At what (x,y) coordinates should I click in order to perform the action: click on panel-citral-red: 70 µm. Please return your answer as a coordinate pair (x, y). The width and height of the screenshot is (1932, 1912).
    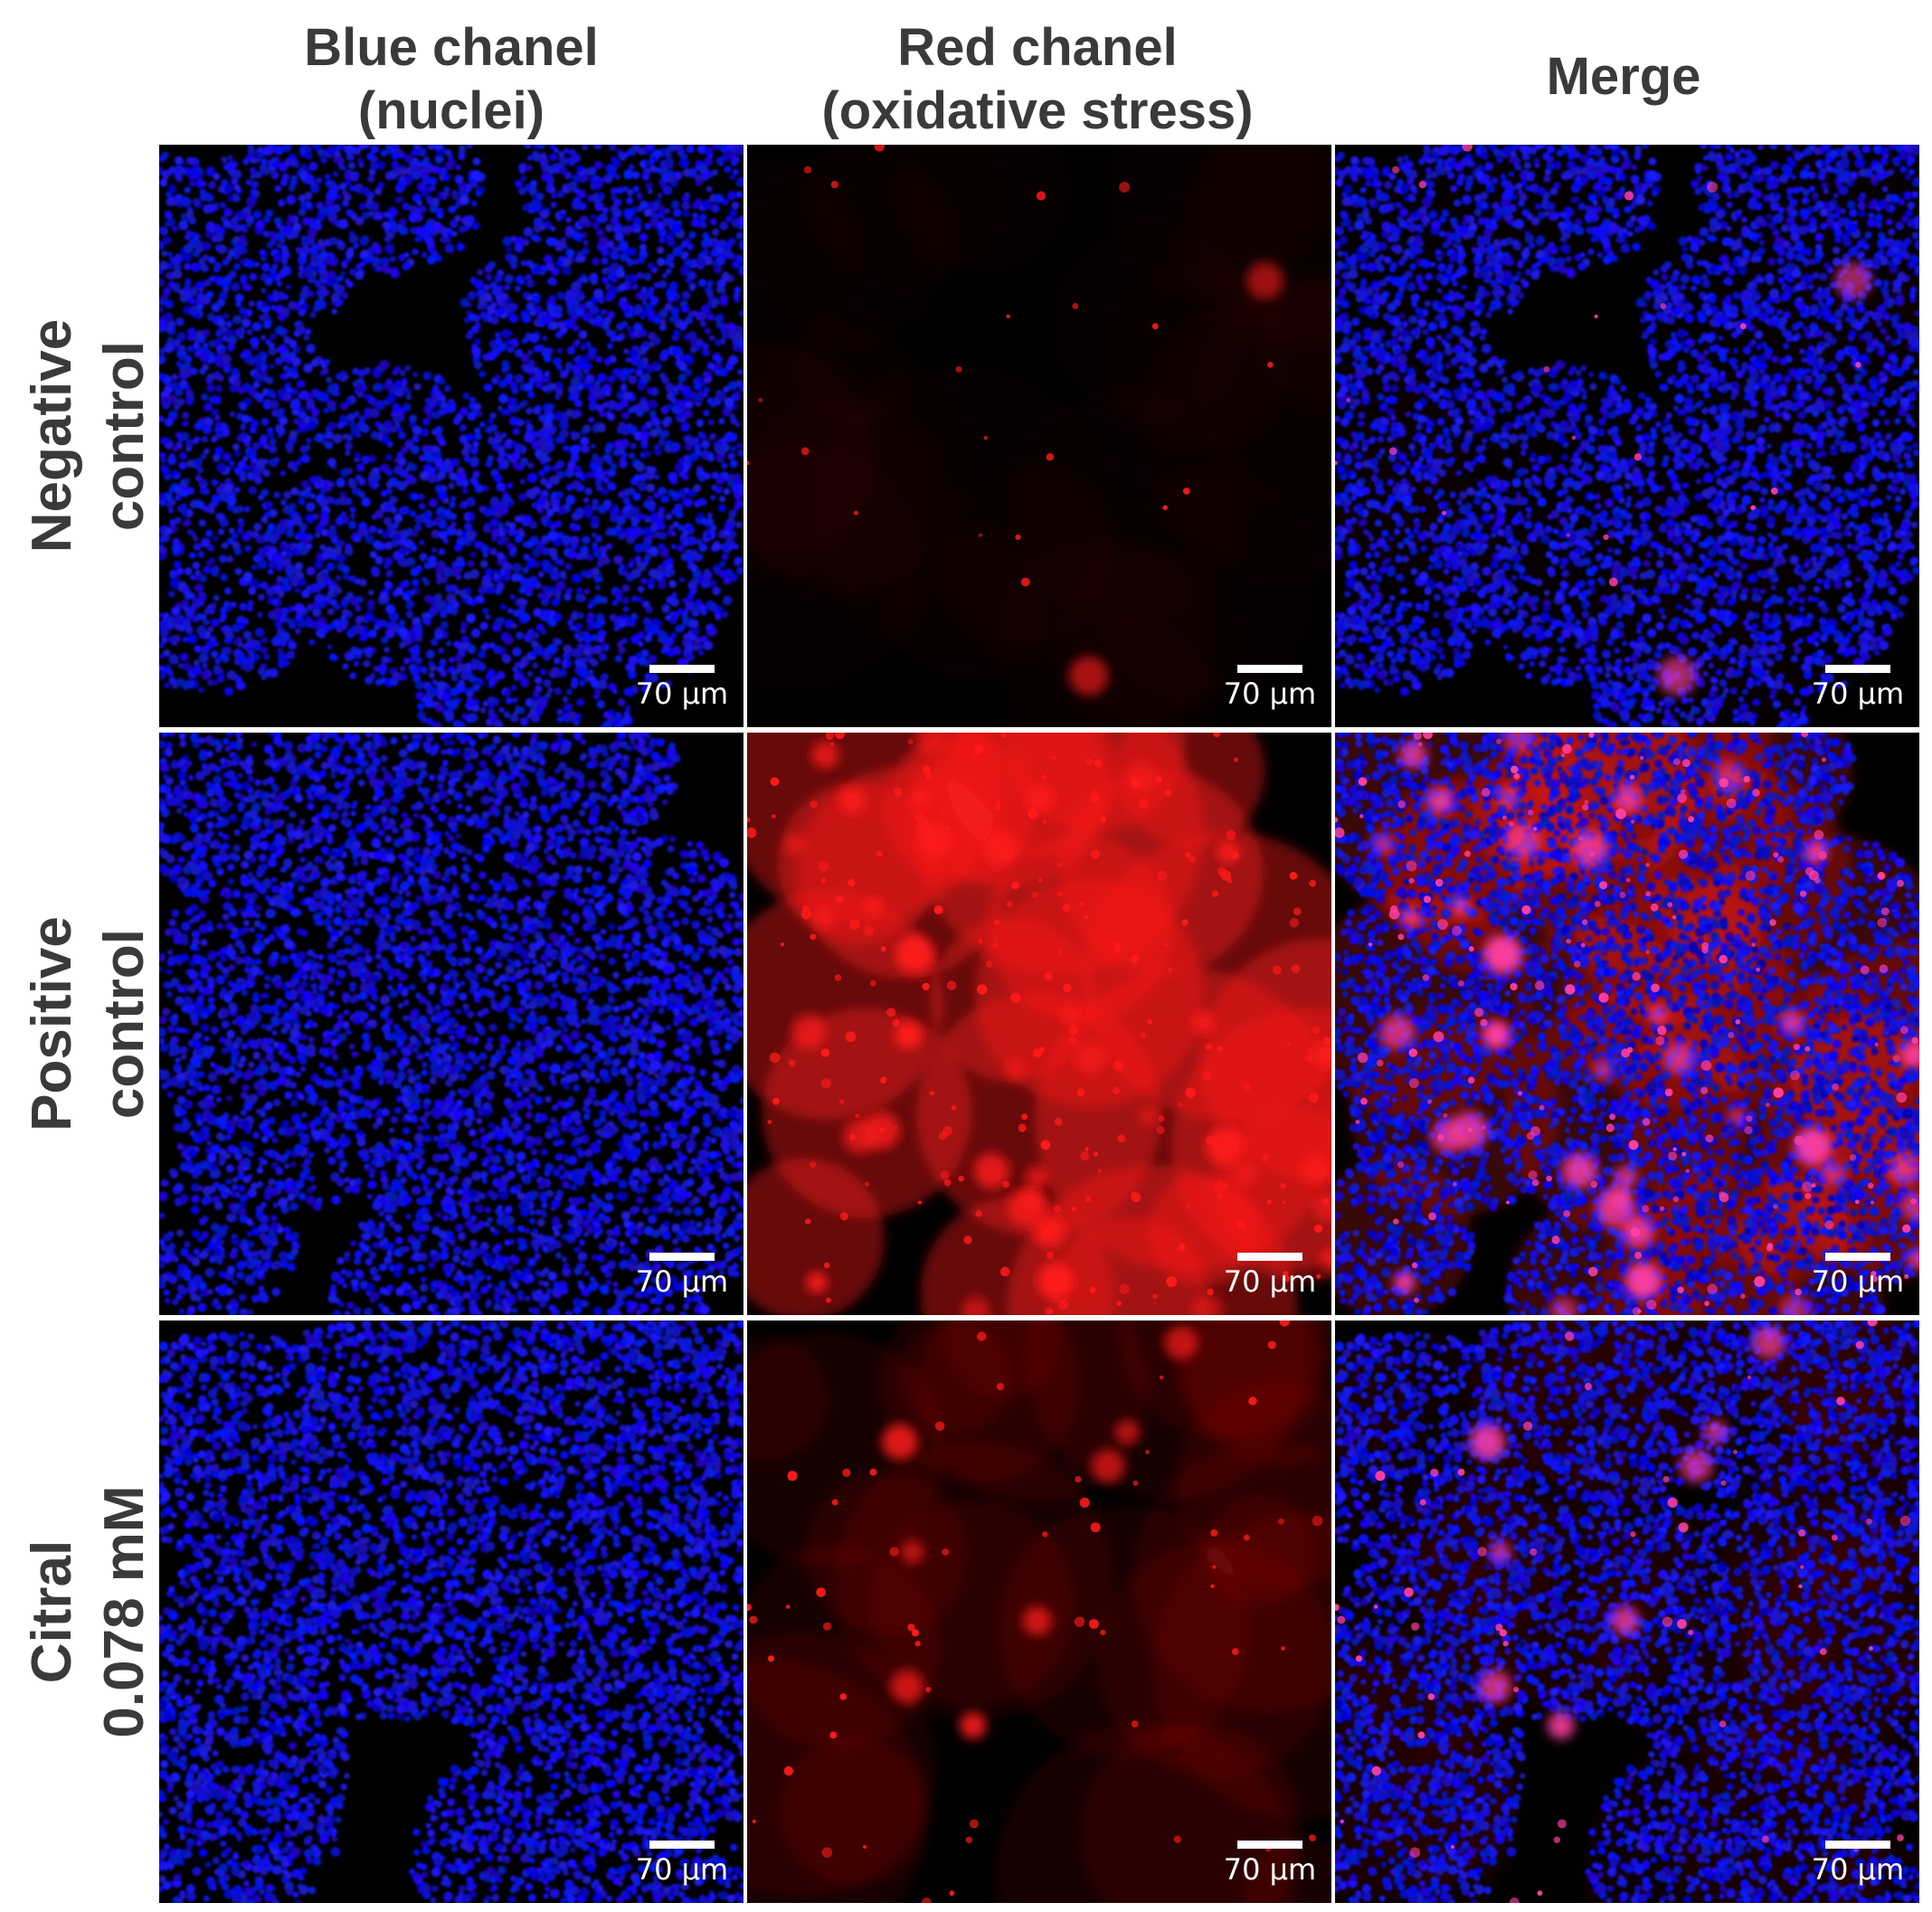
    Looking at the image, I should click on (1039, 1611).